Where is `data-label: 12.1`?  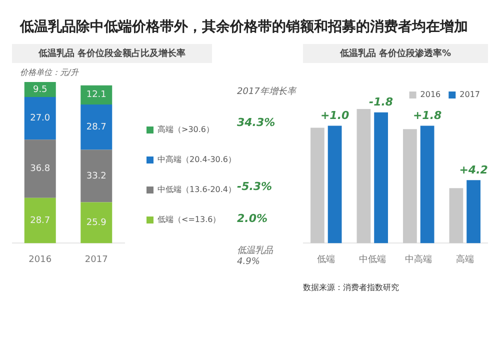
data-label: 12.1 is located at coordinates (96, 95).